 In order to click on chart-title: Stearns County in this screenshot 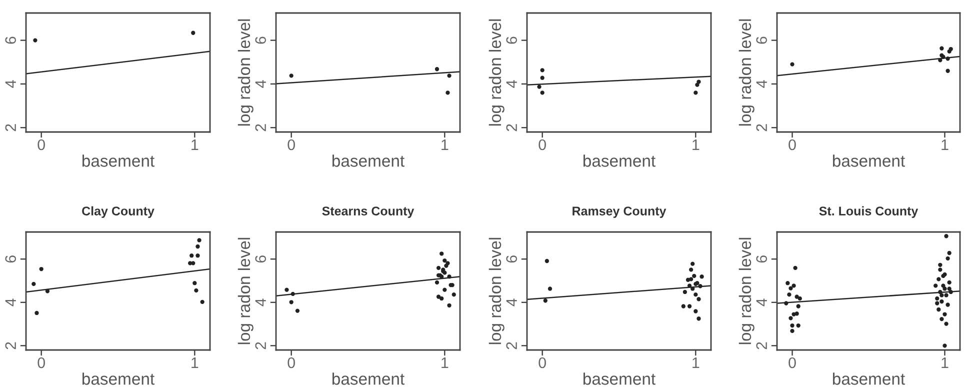, I will do `click(368, 212)`.